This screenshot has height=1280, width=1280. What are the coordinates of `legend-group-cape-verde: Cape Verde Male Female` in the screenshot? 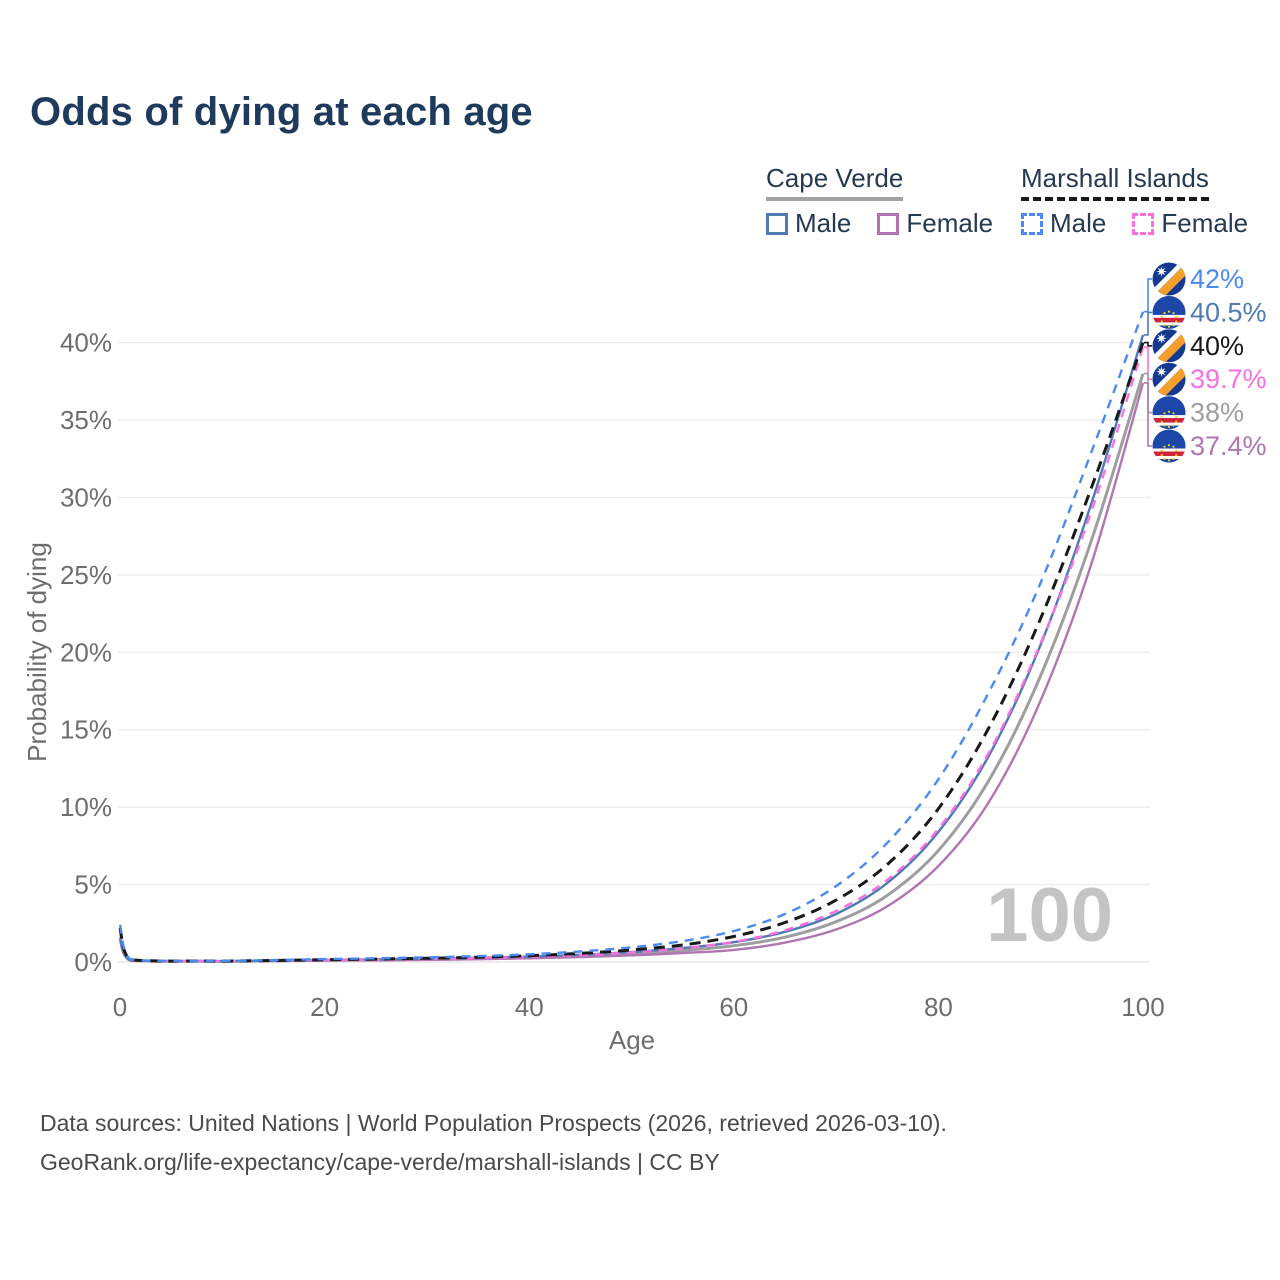 It's located at (879, 201).